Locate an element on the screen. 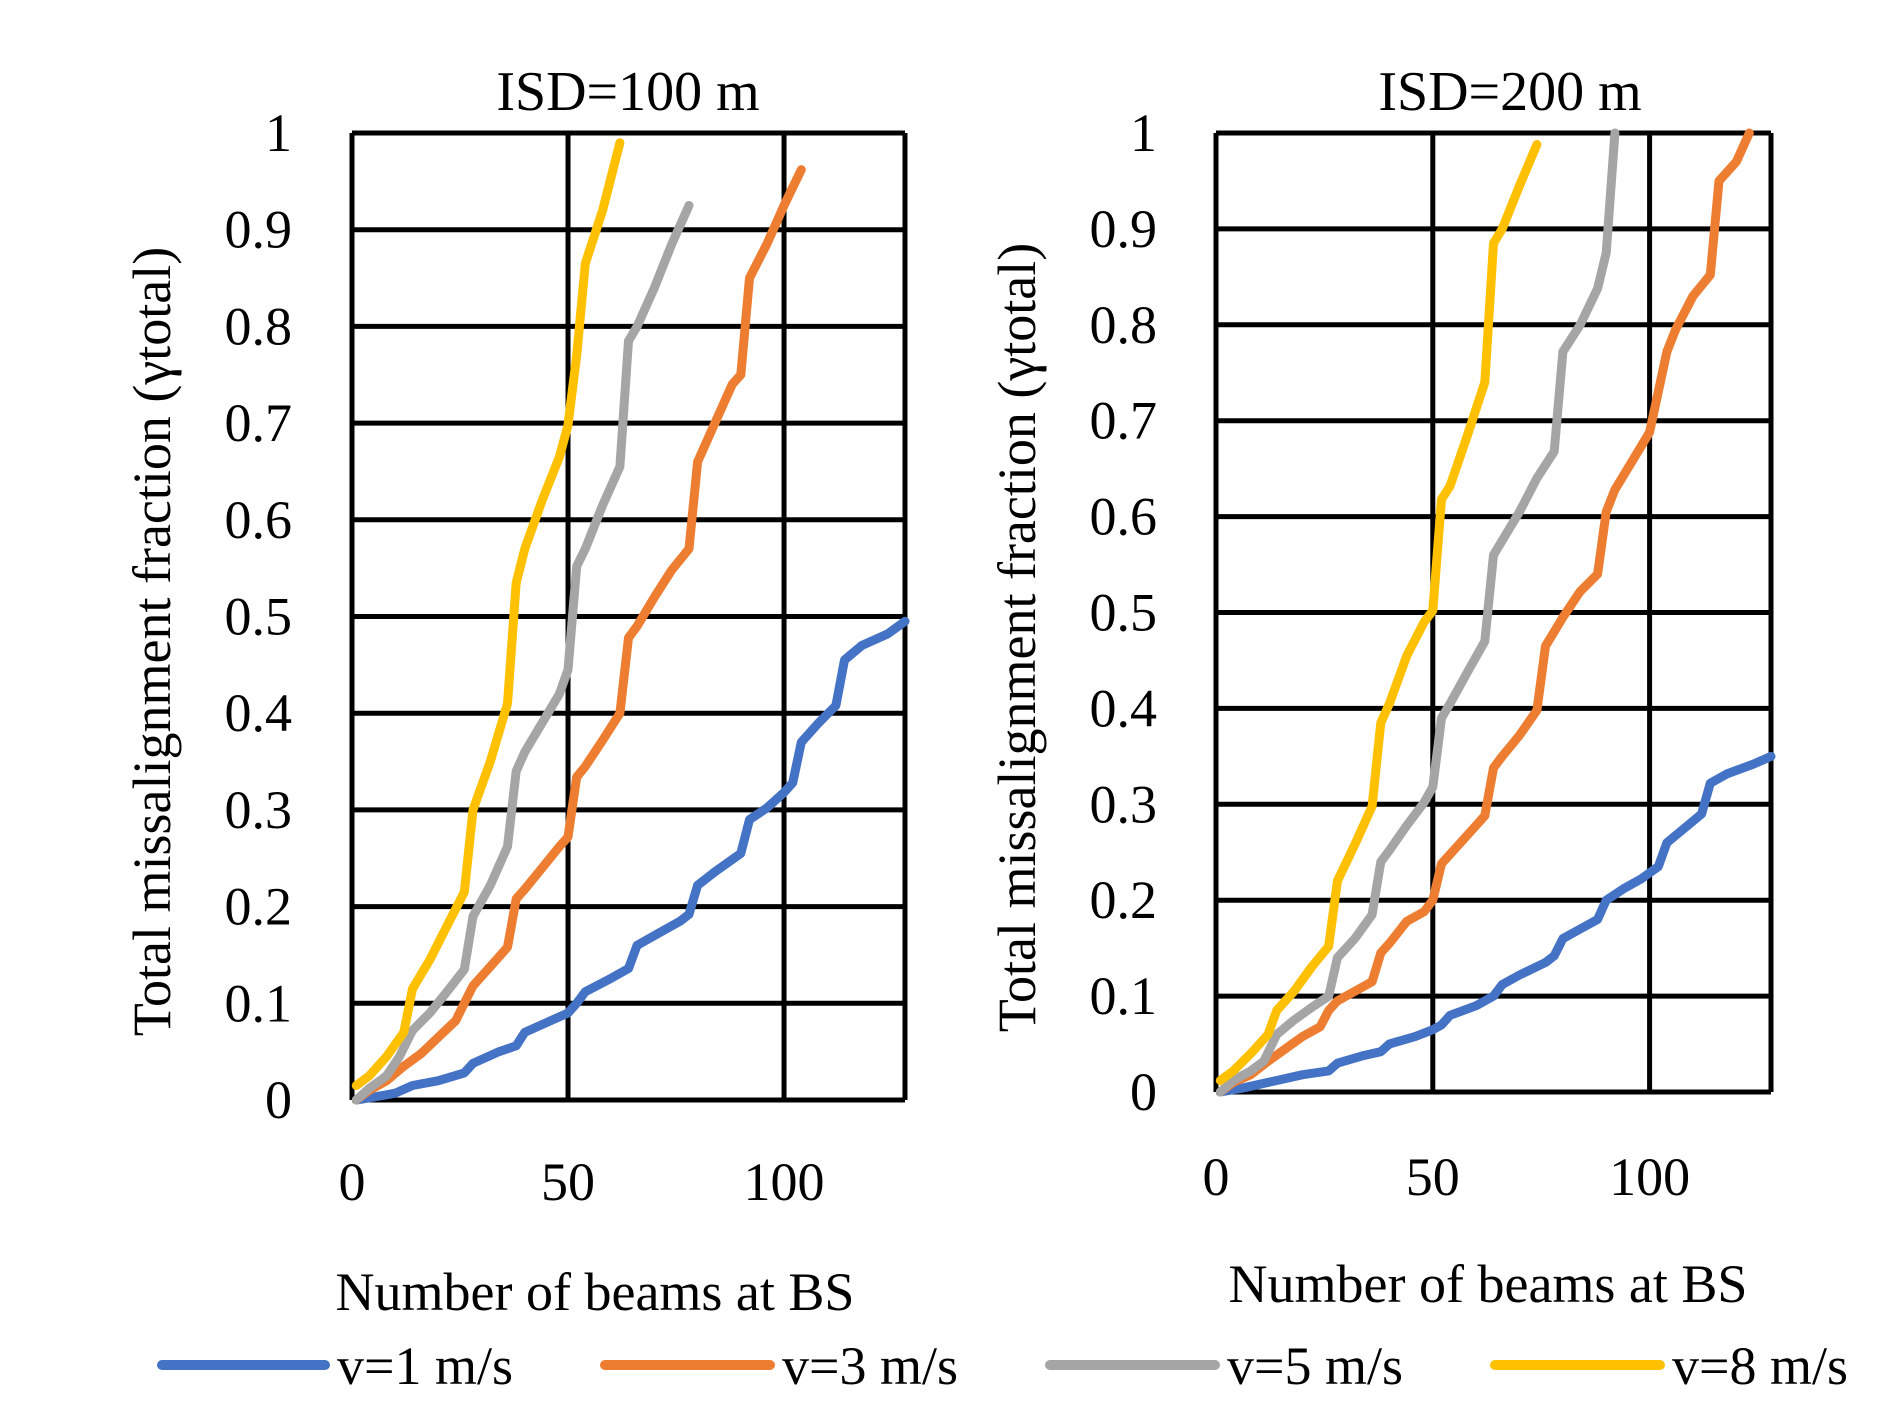  legend-item: v=8 m/s is located at coordinates (1669, 1366).